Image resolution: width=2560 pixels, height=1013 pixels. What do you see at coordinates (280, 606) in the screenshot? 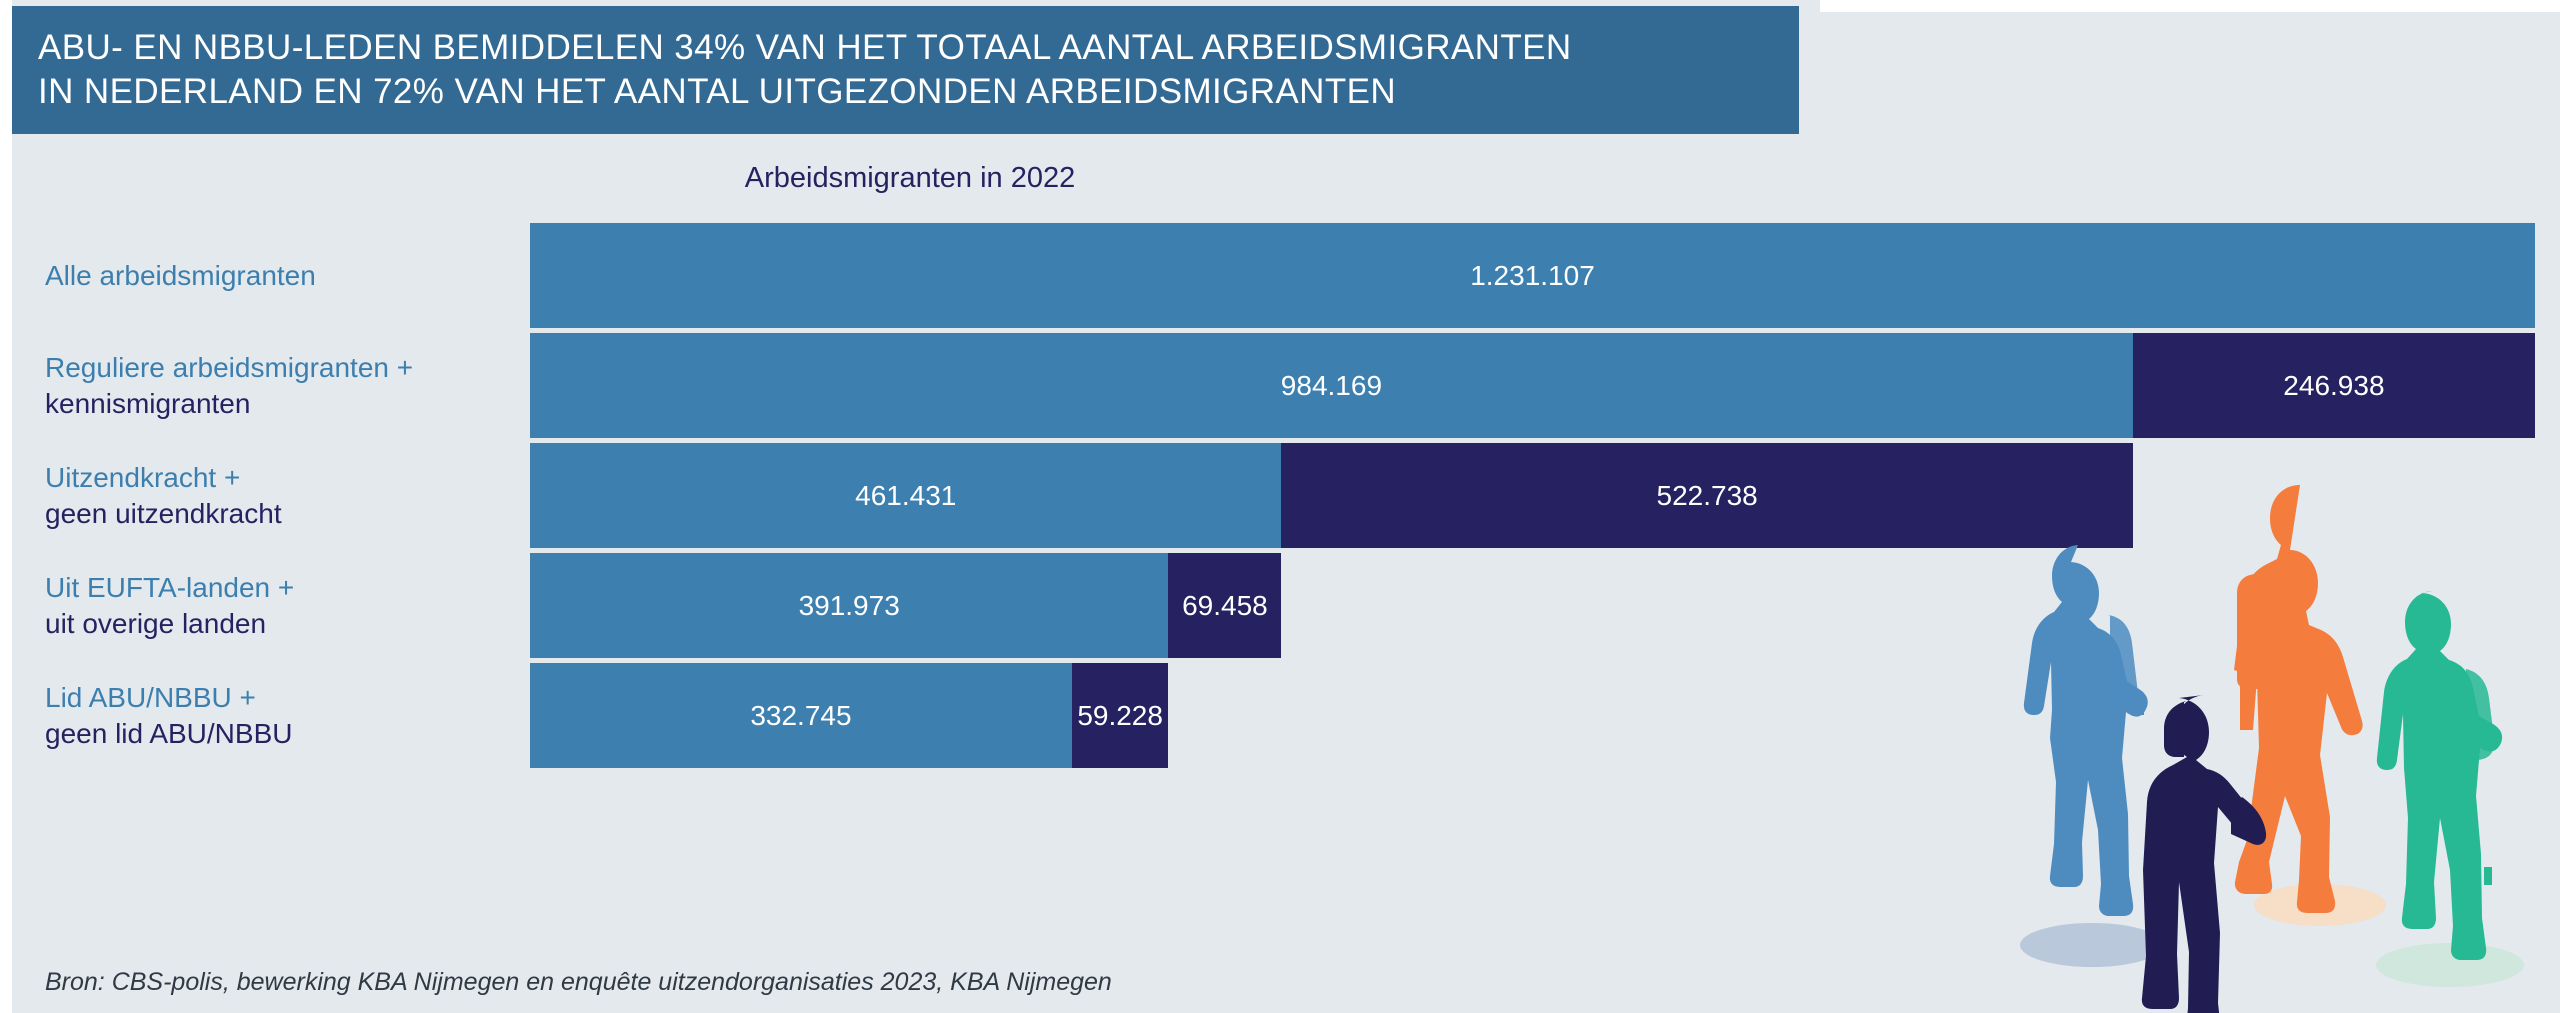
I see `bar-row-label: Uit EUFTA-landen + uit overige landen` at bounding box center [280, 606].